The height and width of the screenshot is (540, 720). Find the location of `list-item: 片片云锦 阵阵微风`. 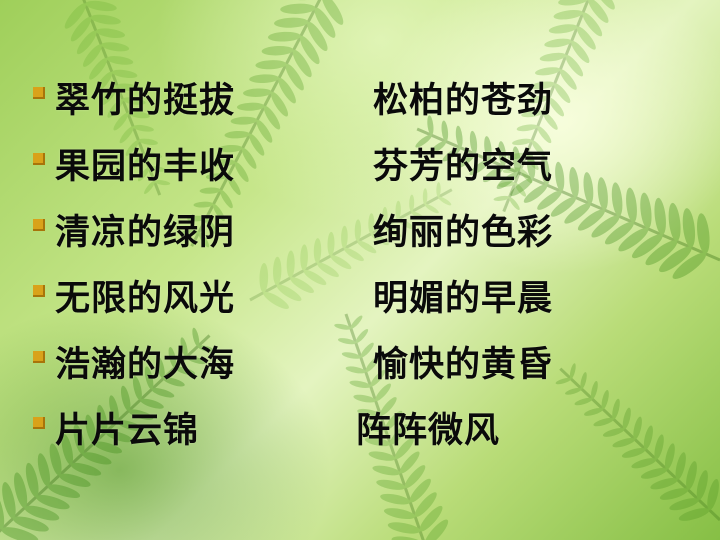

list-item: 片片云锦 阵阵微风 is located at coordinates (350, 441).